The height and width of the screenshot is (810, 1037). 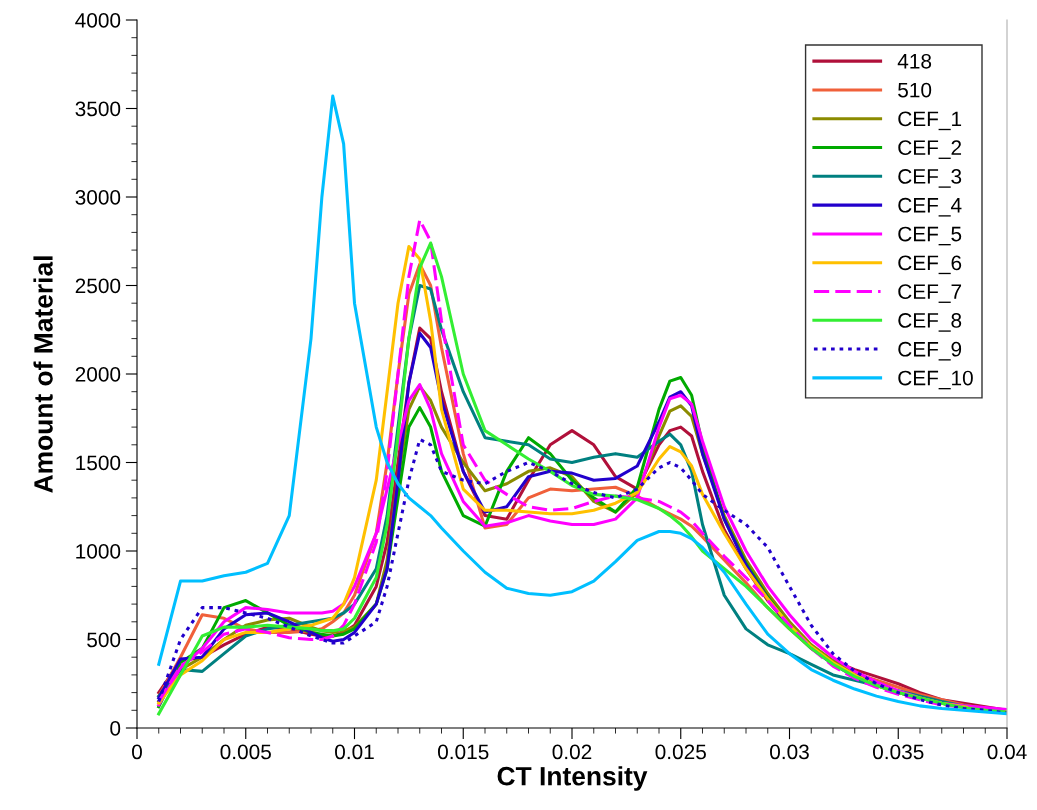 What do you see at coordinates (98, 109) in the screenshot?
I see `y-tick-label: 3500` at bounding box center [98, 109].